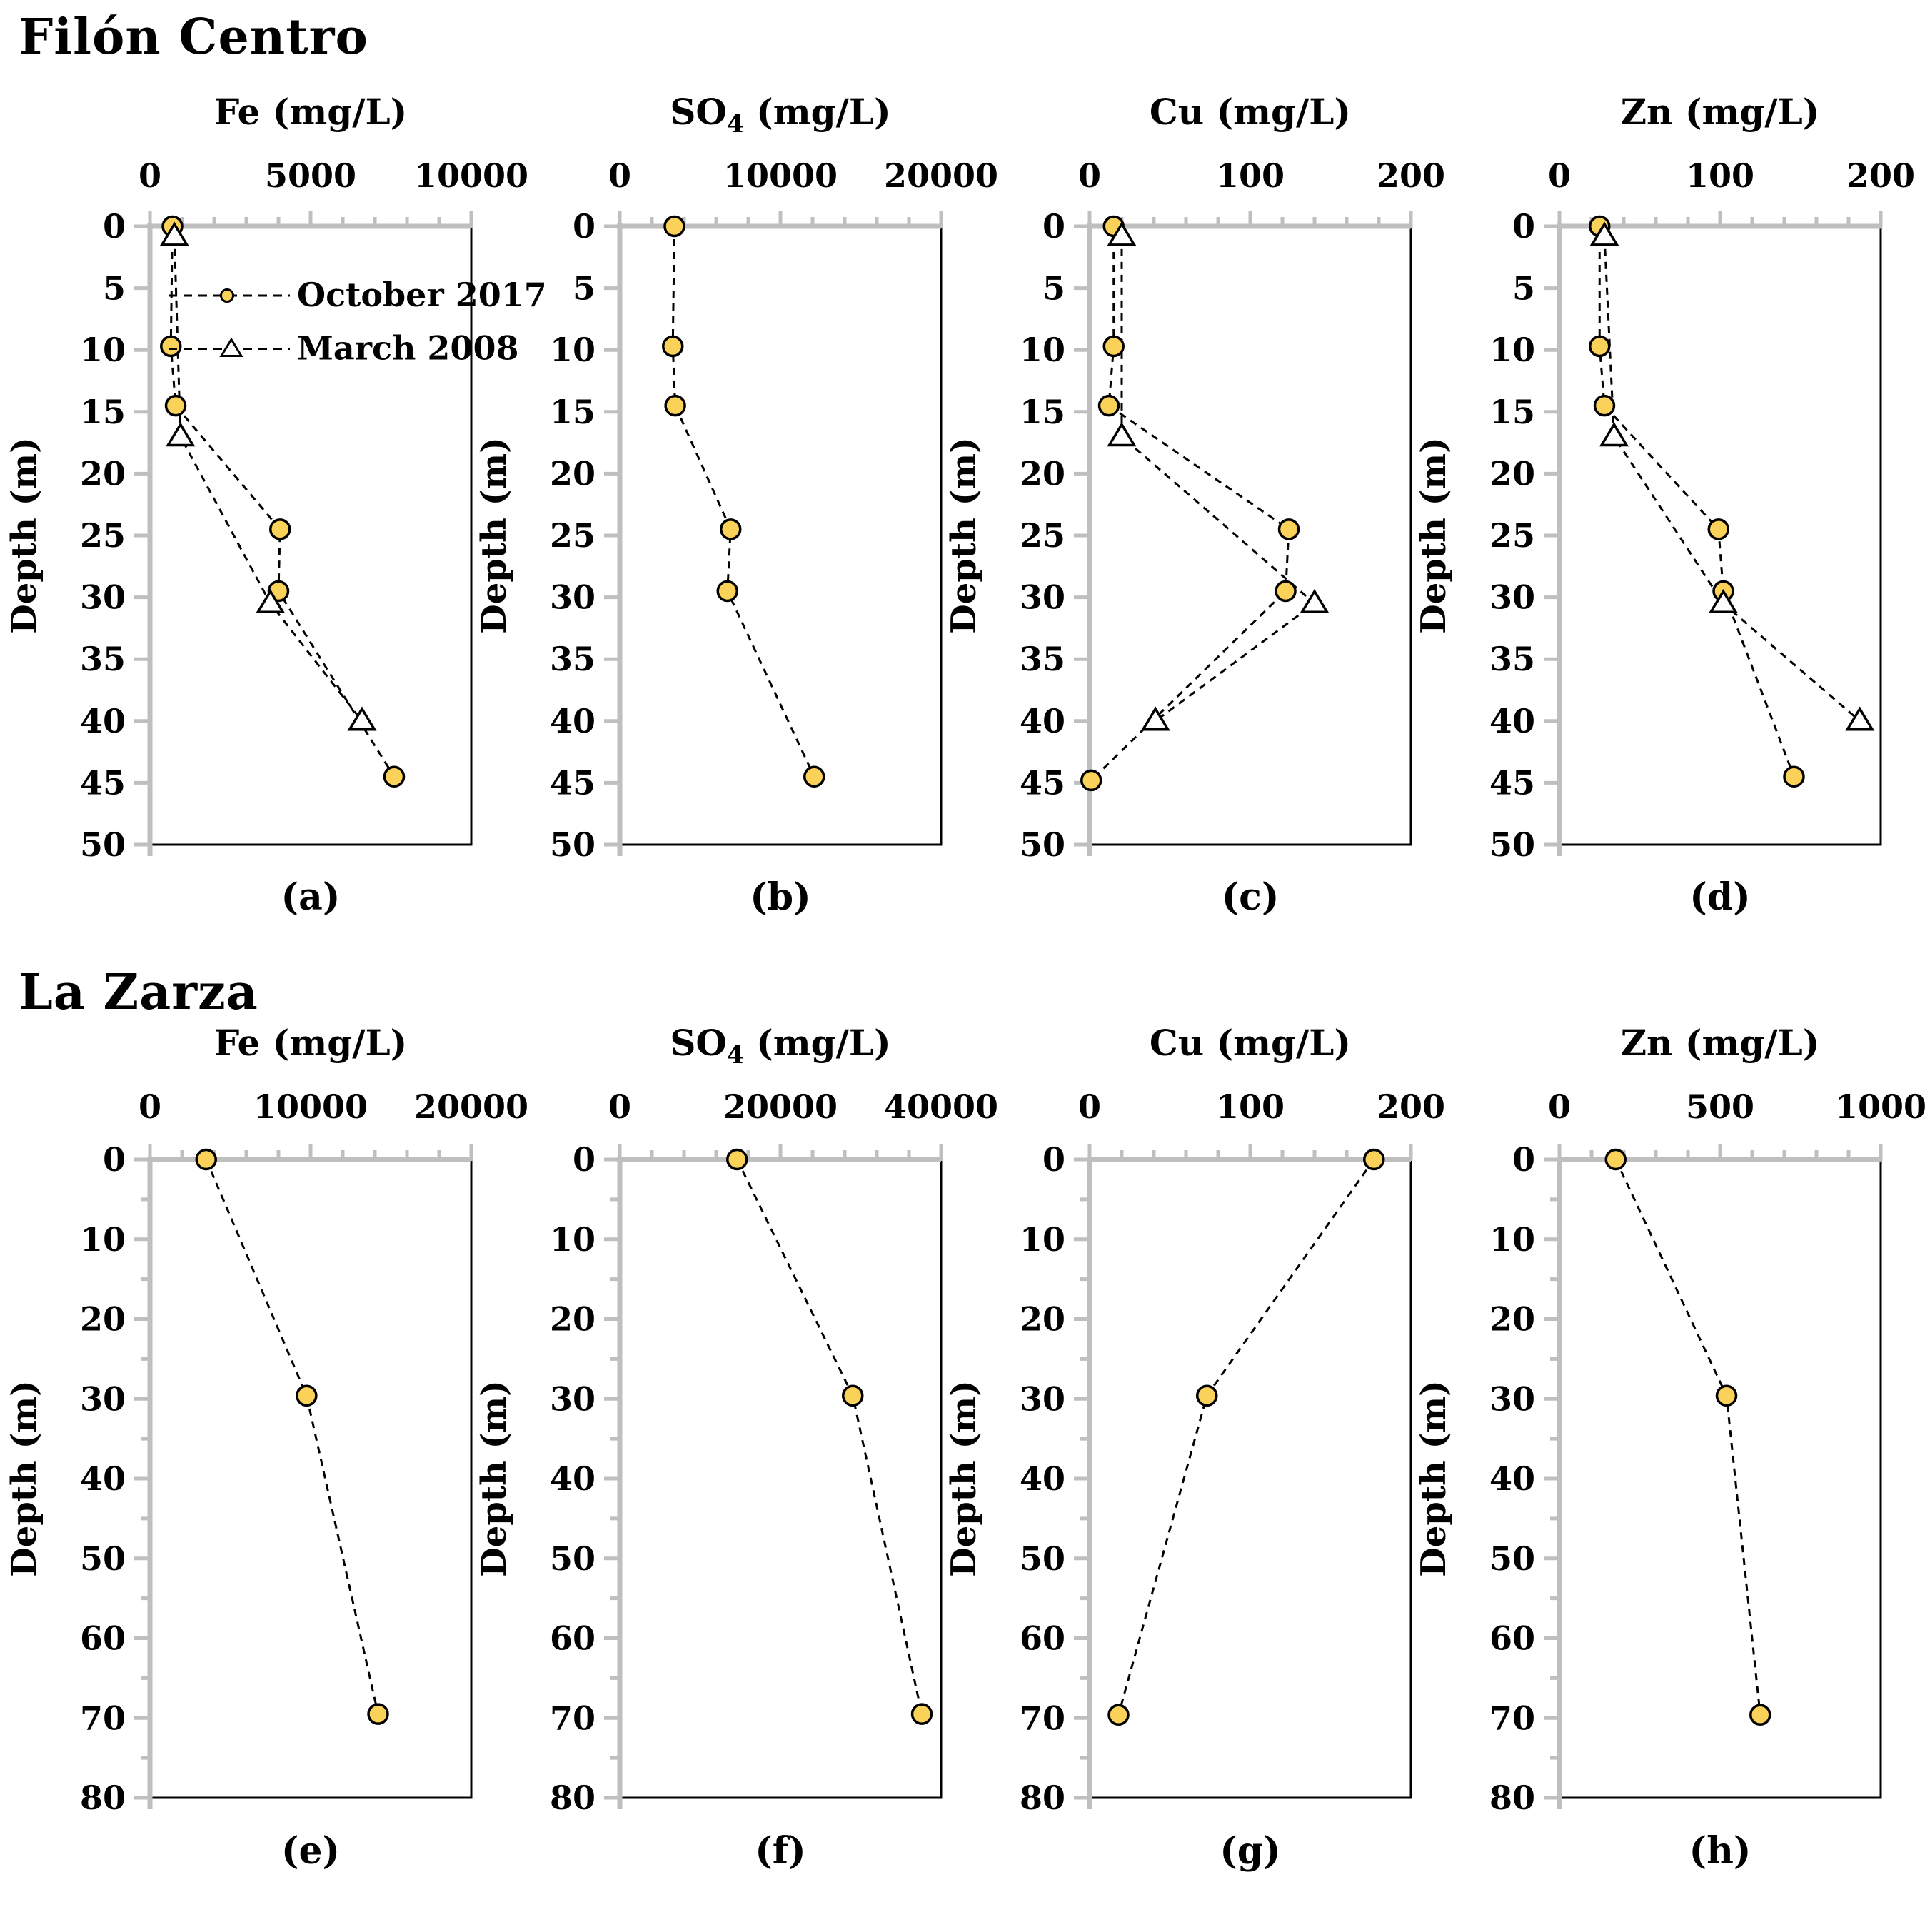  I want to click on section-title-la-zarza: La Zarza, so click(138, 993).